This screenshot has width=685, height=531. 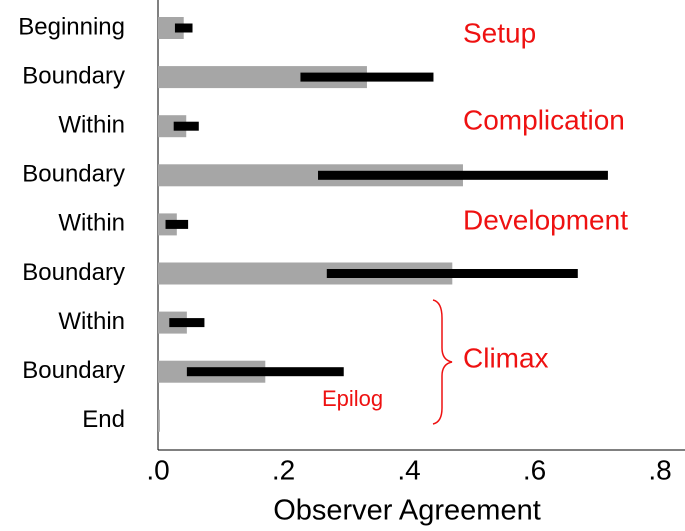 What do you see at coordinates (499, 32) in the screenshot?
I see `annotation: Setup` at bounding box center [499, 32].